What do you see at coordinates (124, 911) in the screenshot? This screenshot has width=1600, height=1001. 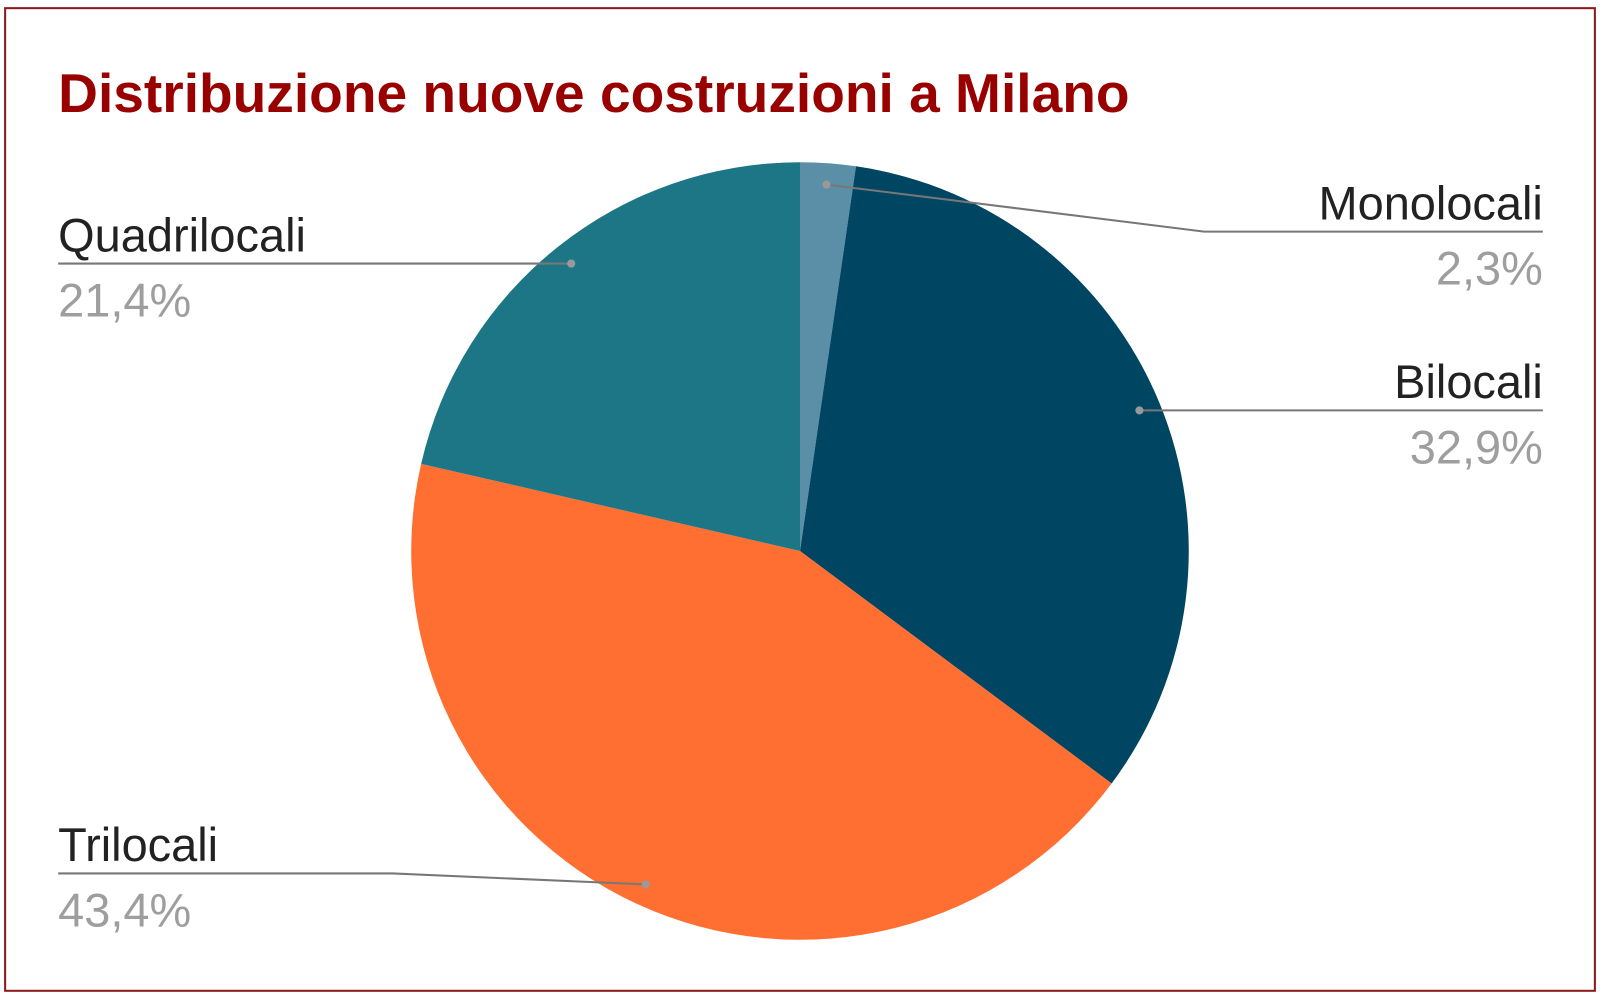 I see `value-label: 43,4%` at bounding box center [124, 911].